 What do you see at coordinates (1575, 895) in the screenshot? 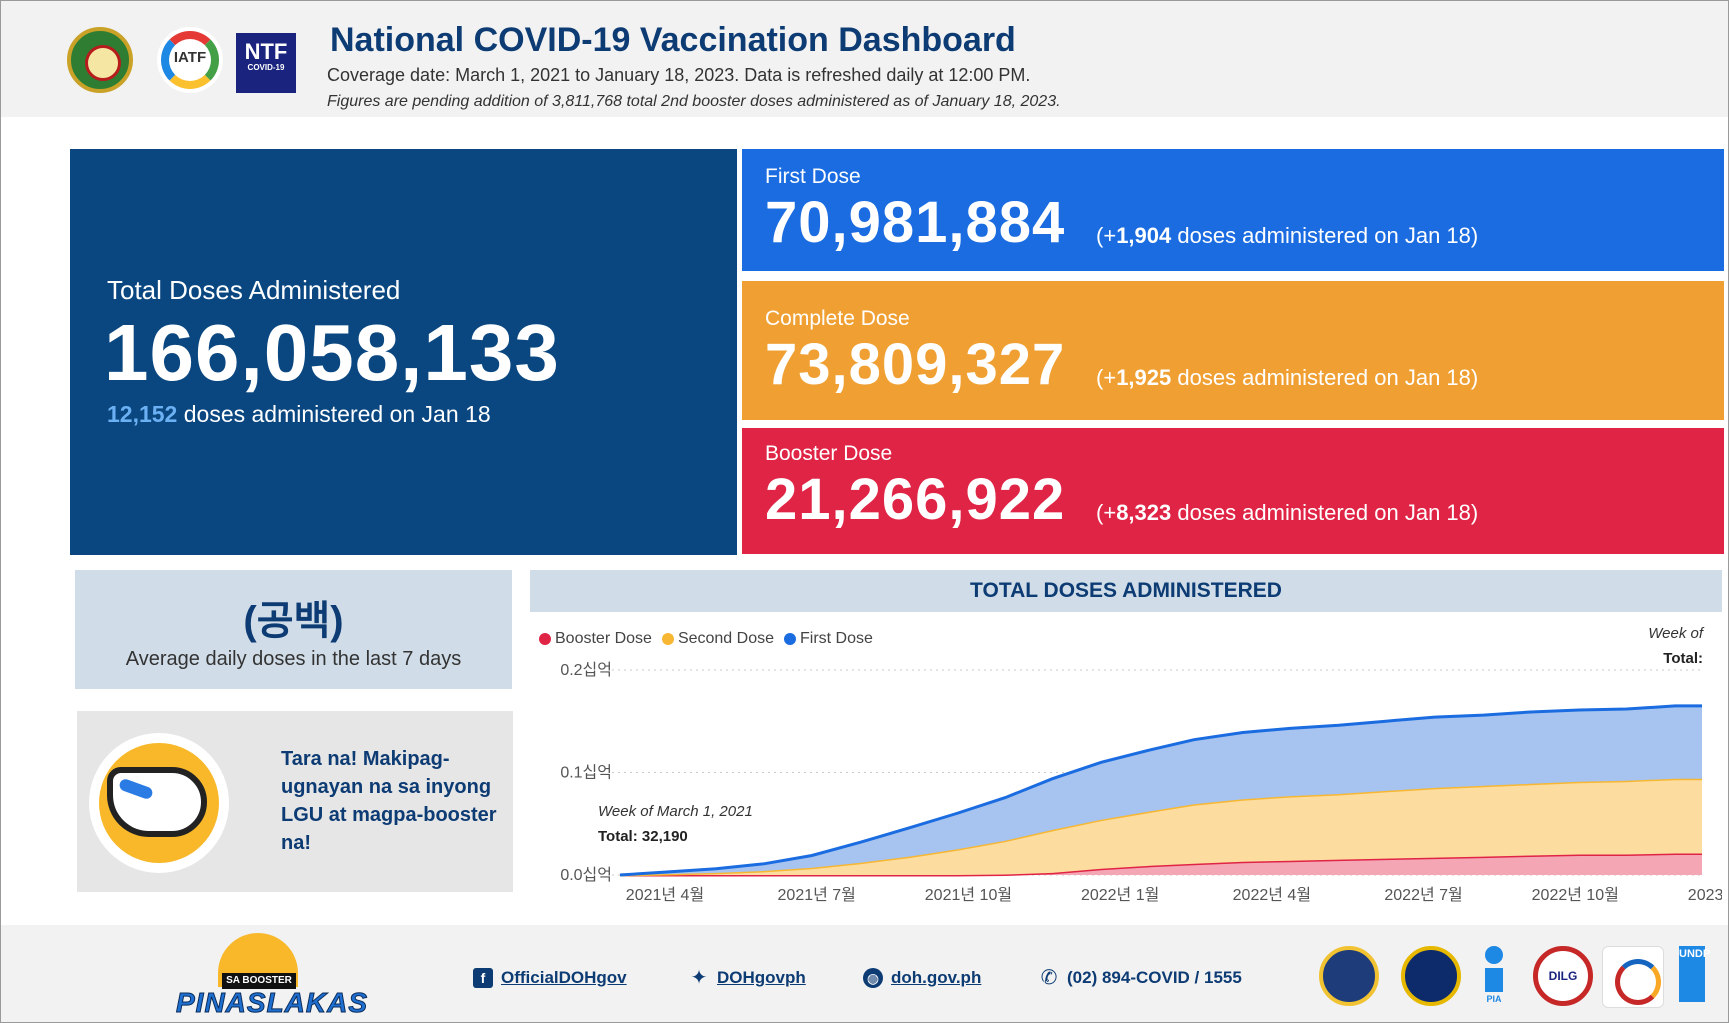
I see `x-tick-label: 2022년 10월` at bounding box center [1575, 895].